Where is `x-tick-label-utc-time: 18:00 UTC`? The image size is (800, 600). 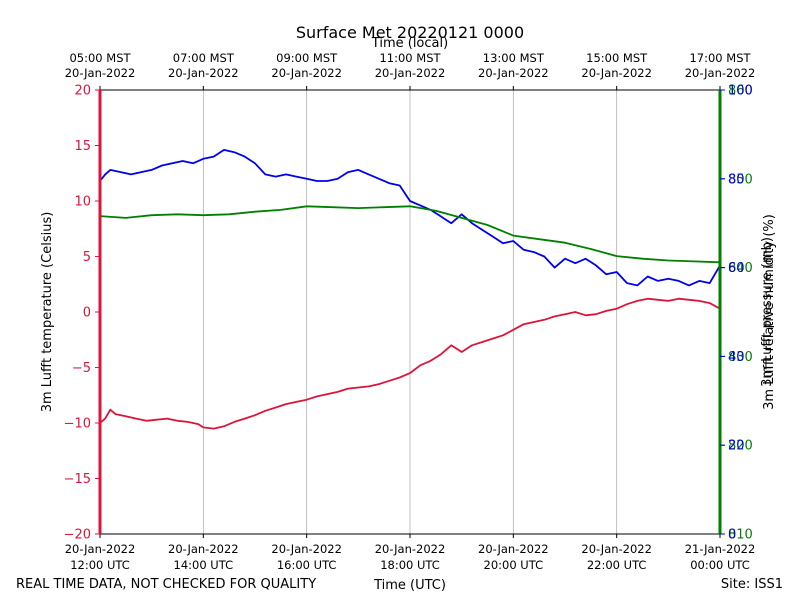
x-tick-label-utc-time: 18:00 UTC is located at coordinates (410, 565).